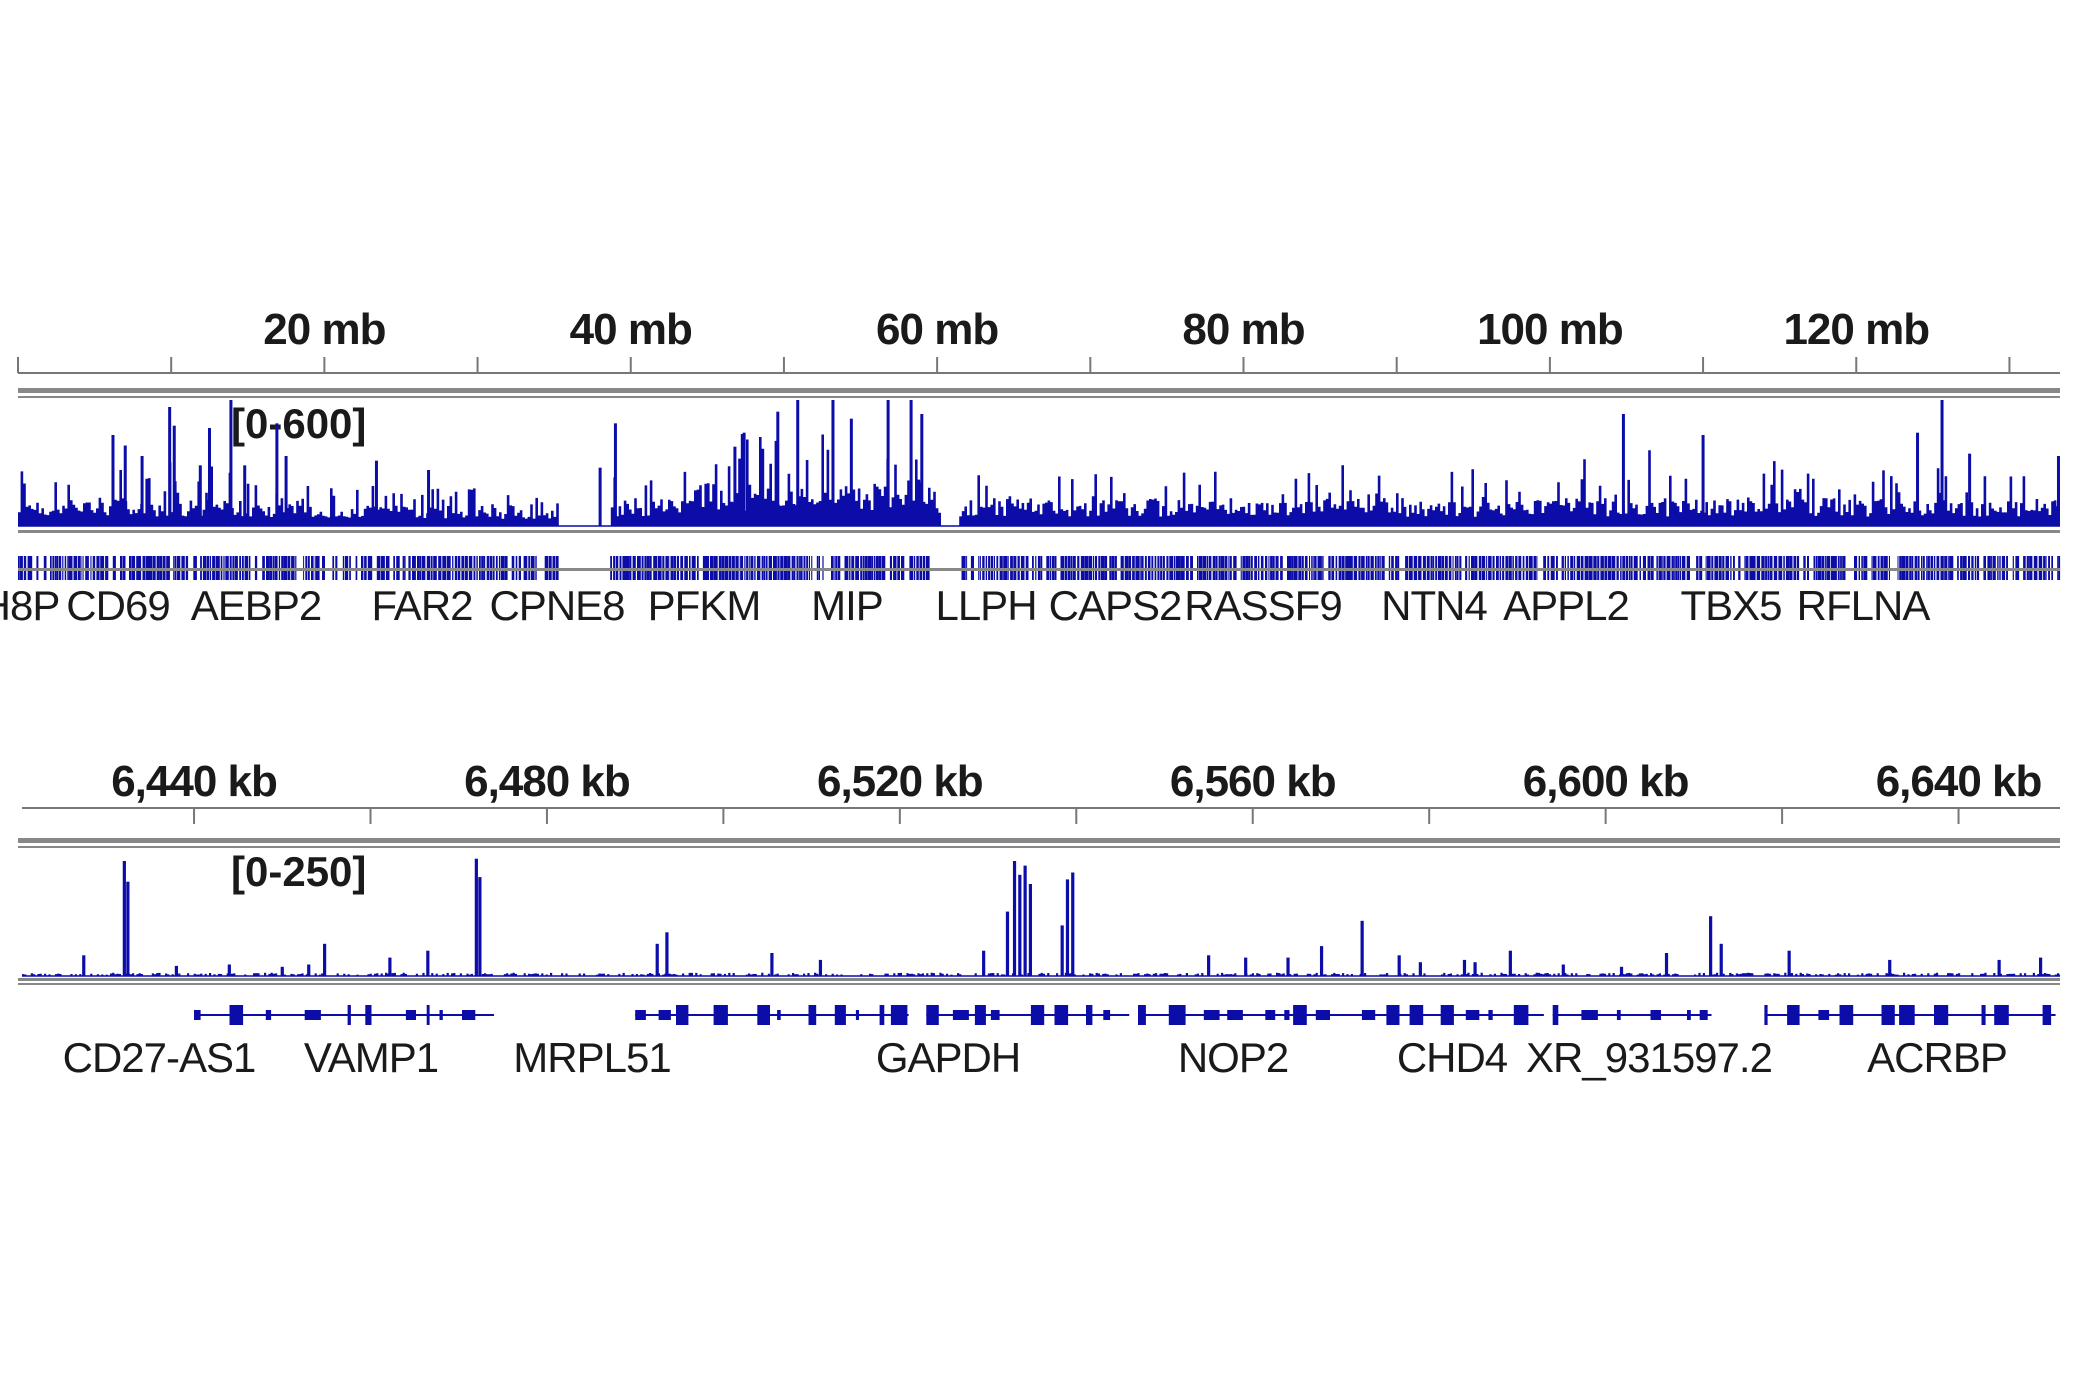 This screenshot has width=2080, height=1400. I want to click on ruler-tick-label: 100 mb, so click(1550, 329).